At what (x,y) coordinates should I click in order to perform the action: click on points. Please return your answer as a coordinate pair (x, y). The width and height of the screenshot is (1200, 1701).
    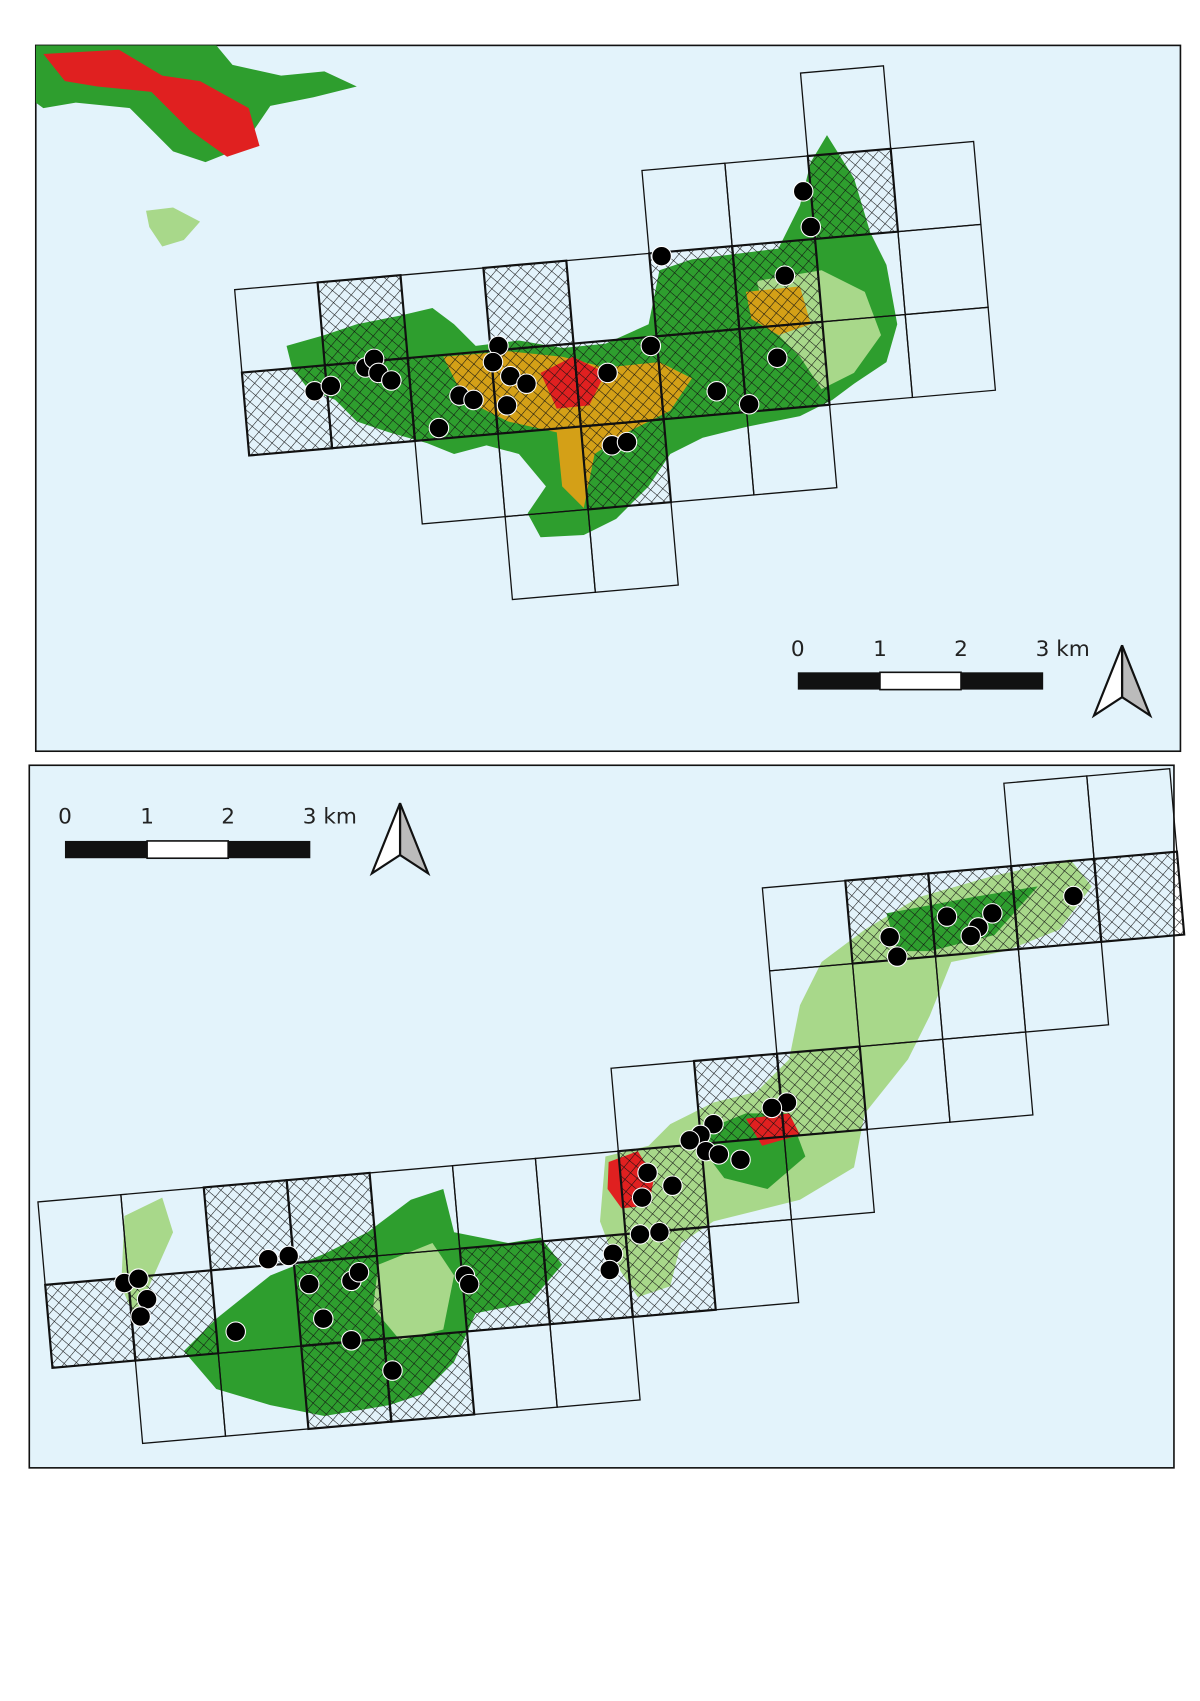
    Looking at the image, I should click on (563, 318).